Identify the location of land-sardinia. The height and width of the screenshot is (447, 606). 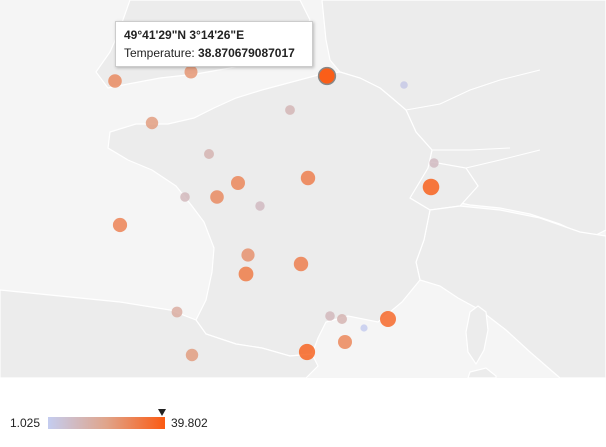
(482, 372).